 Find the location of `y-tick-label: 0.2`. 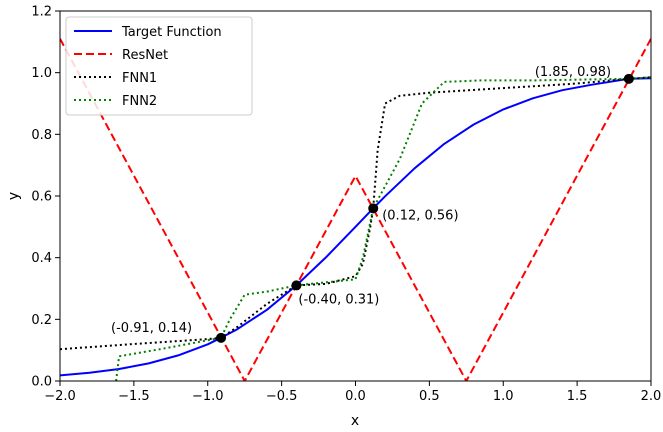

y-tick-label: 0.2 is located at coordinates (41, 320).